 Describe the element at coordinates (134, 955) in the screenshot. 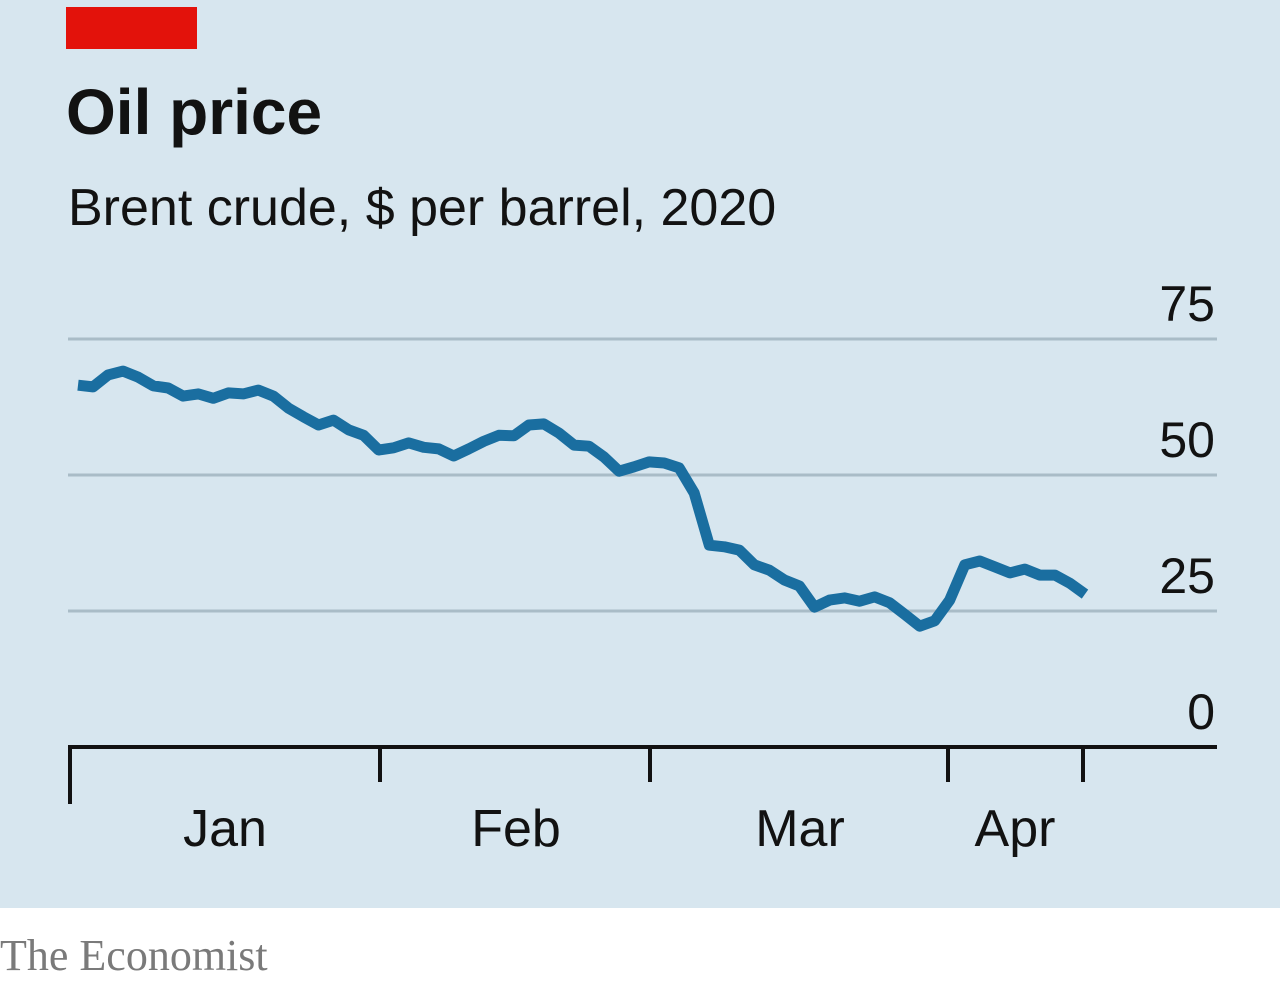

I see `source: The Economist` at that location.